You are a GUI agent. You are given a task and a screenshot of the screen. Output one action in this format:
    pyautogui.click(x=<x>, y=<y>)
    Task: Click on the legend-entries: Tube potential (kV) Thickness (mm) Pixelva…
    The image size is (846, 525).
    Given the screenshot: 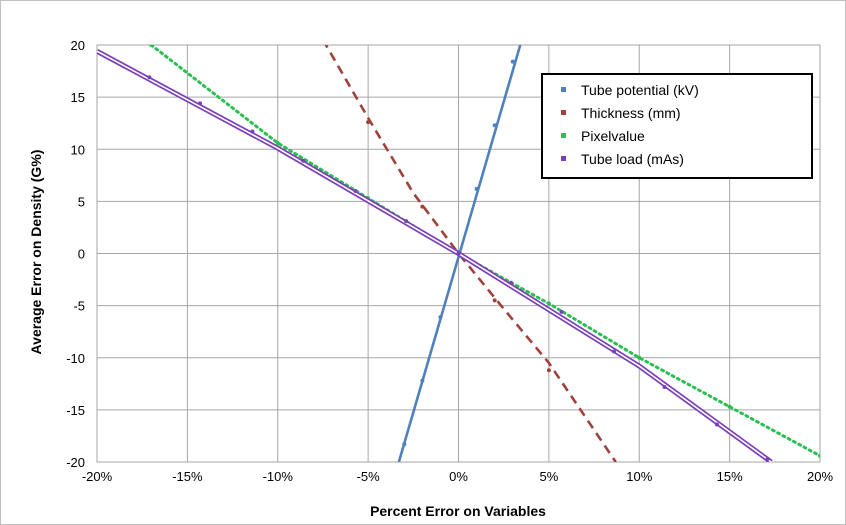 What is the action you would take?
    pyautogui.click(x=630, y=124)
    